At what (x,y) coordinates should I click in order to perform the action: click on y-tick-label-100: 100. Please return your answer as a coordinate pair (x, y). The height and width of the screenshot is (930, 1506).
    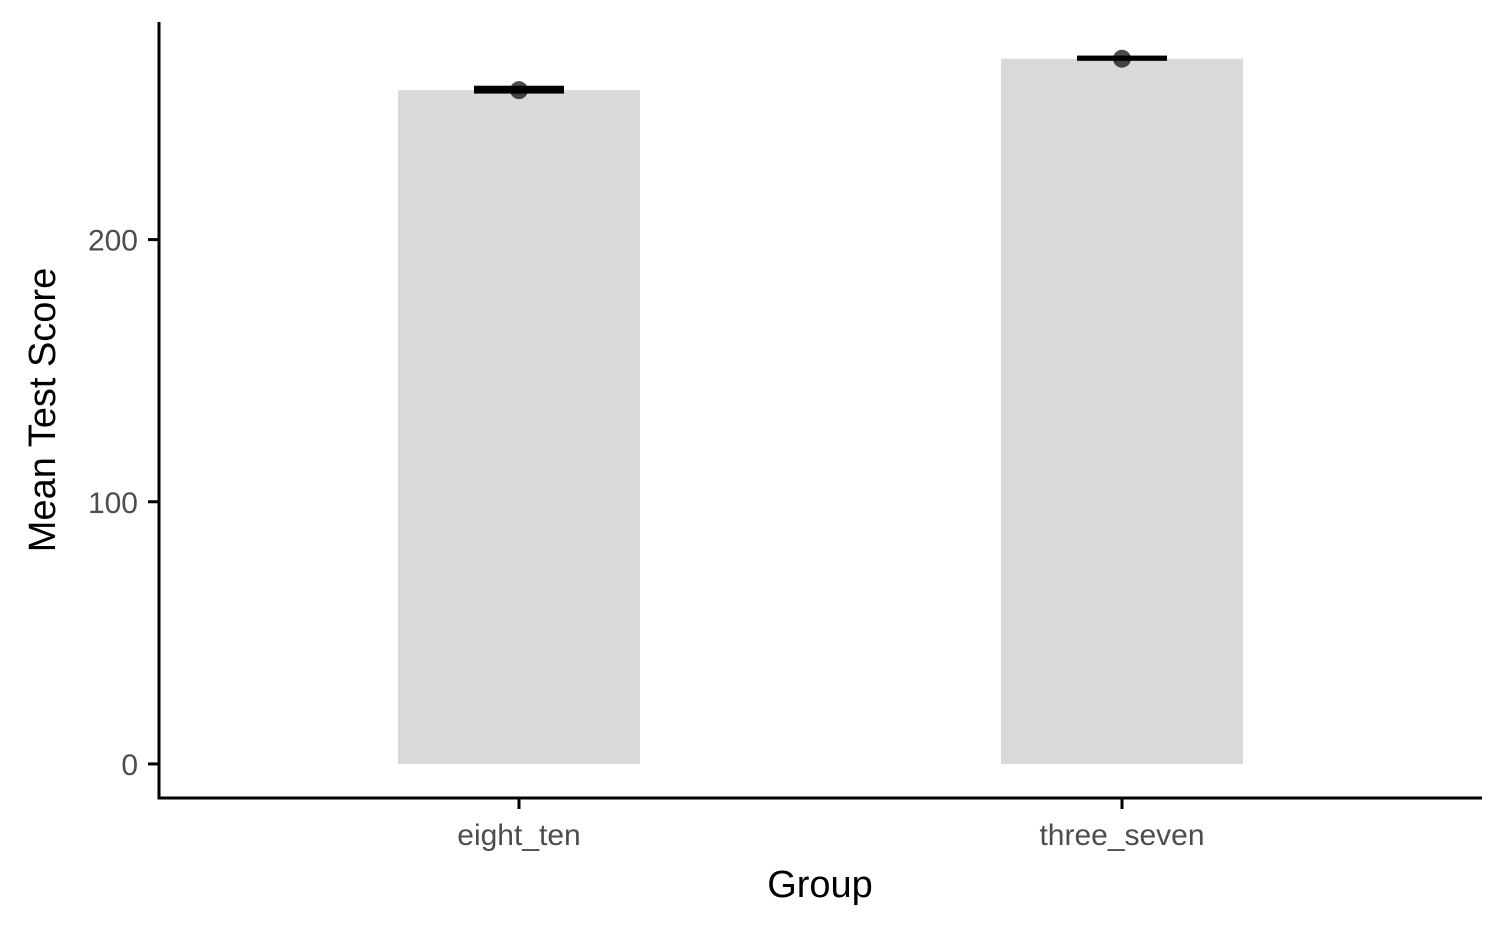
    Looking at the image, I should click on (113, 503).